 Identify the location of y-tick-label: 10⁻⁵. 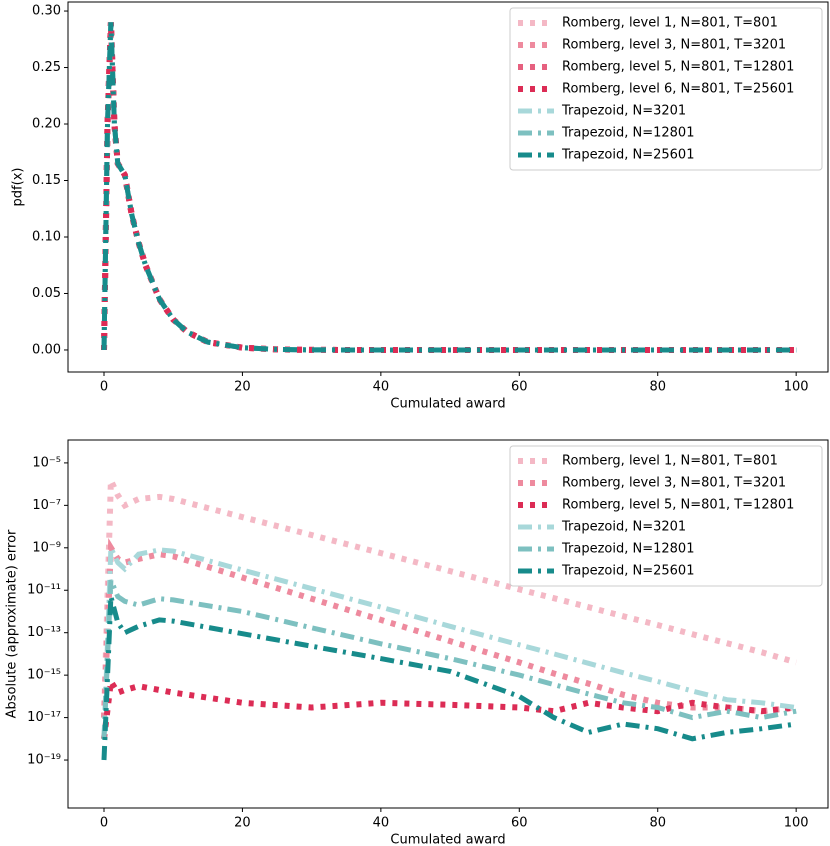
(46, 462).